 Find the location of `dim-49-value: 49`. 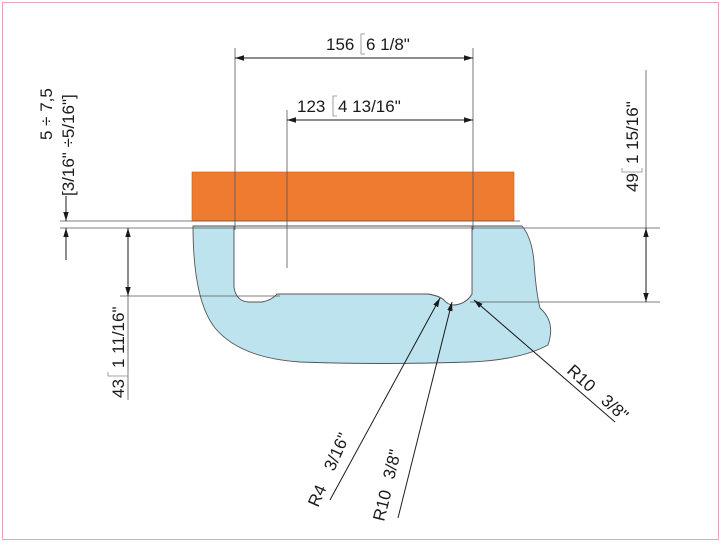

dim-49-value: 49 is located at coordinates (632, 182).